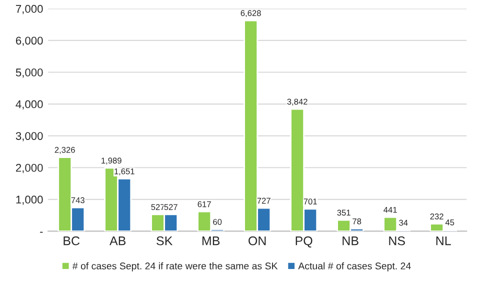 The image size is (481, 289). What do you see at coordinates (72, 241) in the screenshot?
I see `x-tick-label: BC` at bounding box center [72, 241].